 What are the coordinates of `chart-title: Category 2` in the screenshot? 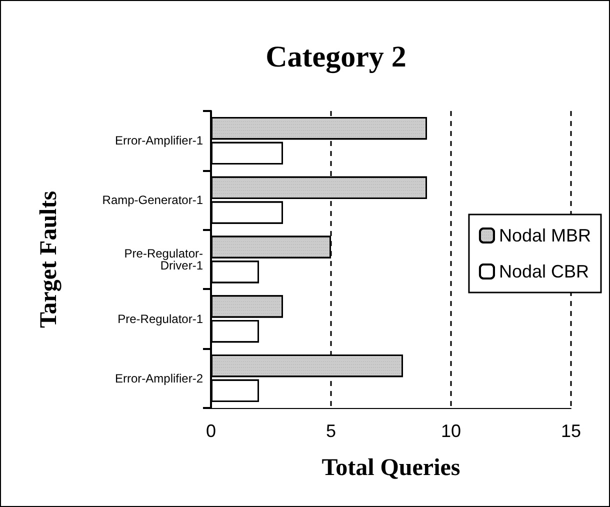 It's located at (336, 57).